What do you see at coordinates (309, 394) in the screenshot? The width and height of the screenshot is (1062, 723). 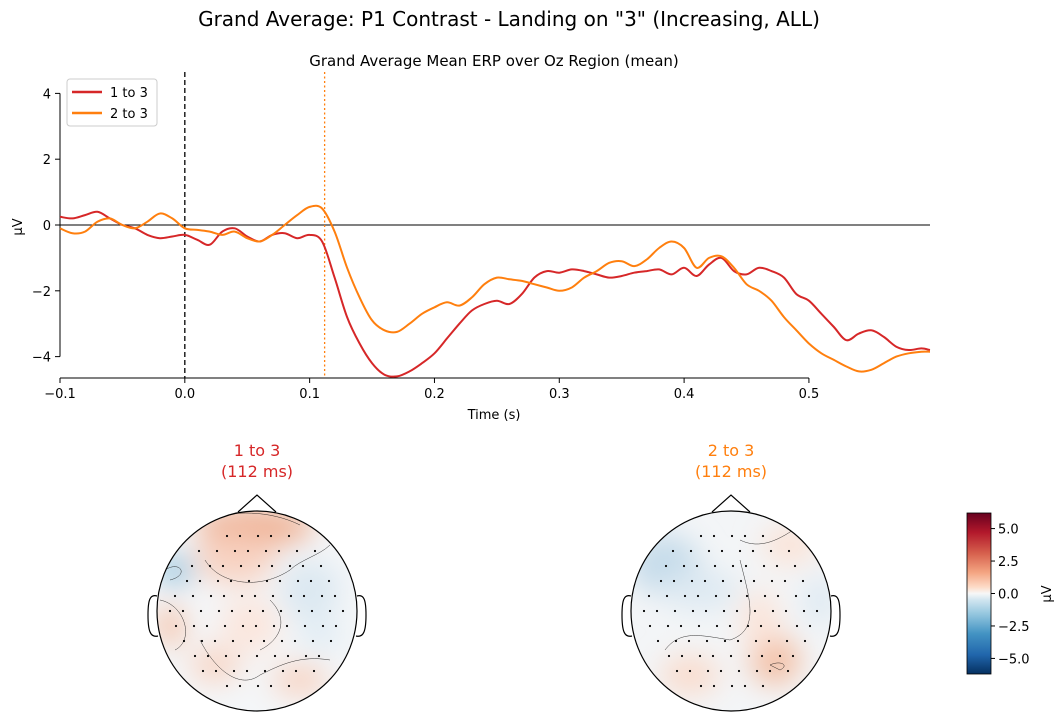 I see `x-tick-label: 0.1` at bounding box center [309, 394].